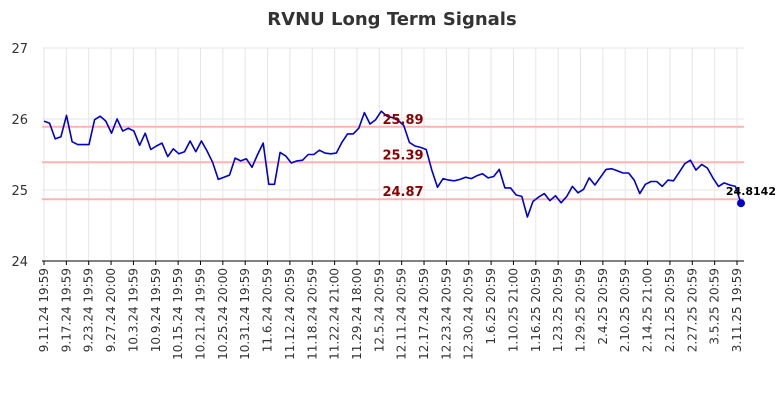 This screenshot has width=784, height=400. What do you see at coordinates (558, 310) in the screenshot?
I see `x-tick-label: 1.23.25 20:59` at bounding box center [558, 310].